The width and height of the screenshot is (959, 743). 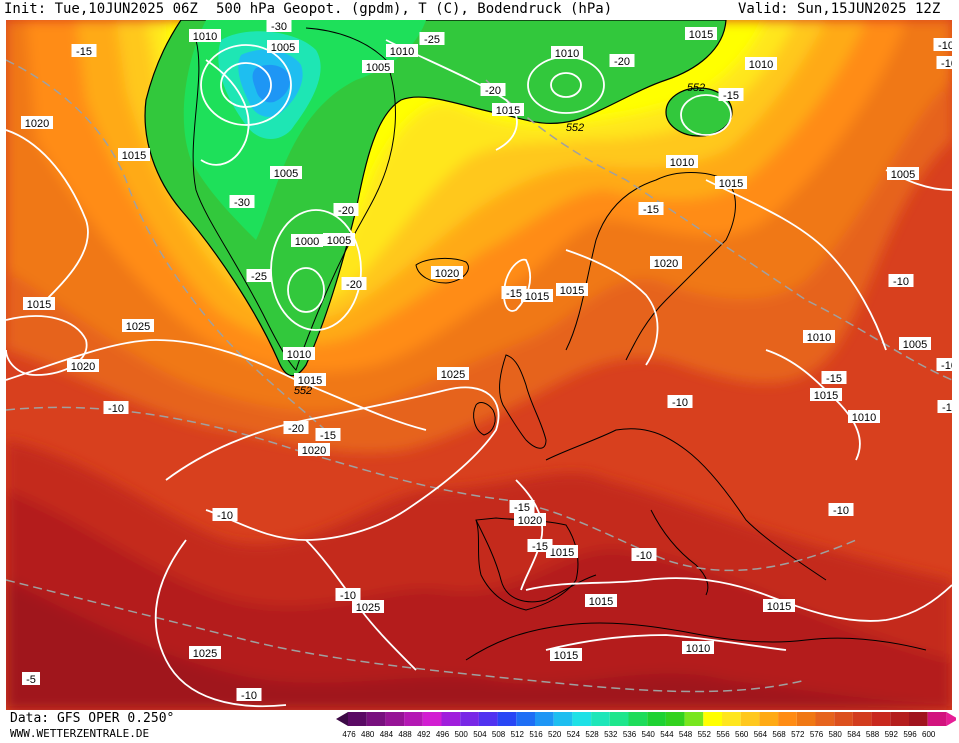 I want to click on legend-tick-label: 596, so click(x=910, y=734).